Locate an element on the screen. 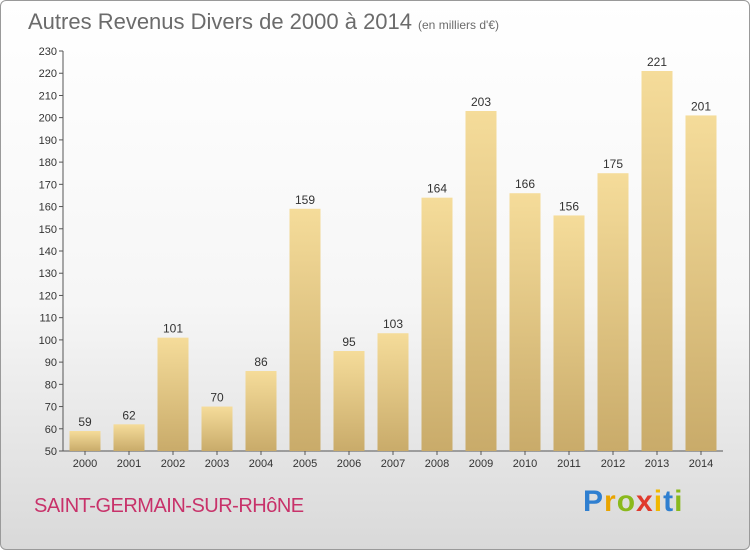 The height and width of the screenshot is (550, 750). title-text: Autres Revenus Divers de 2000 à 2014 is located at coordinates (220, 21).